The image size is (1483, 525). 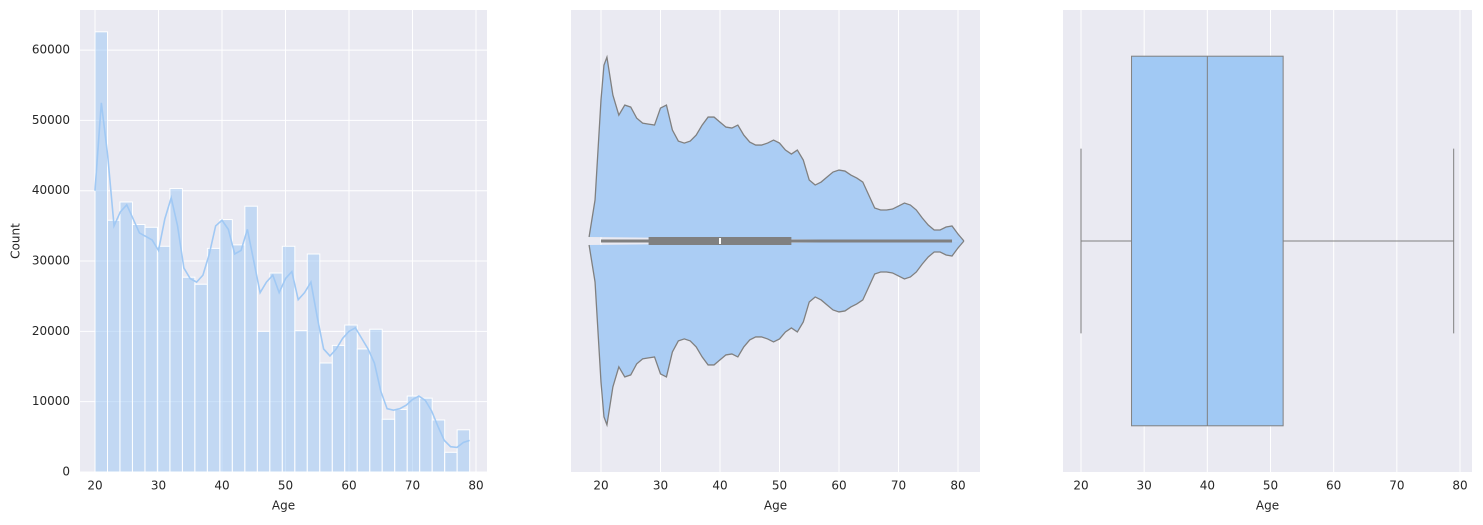 I want to click on y-tick-label: 20000, so click(x=51, y=331).